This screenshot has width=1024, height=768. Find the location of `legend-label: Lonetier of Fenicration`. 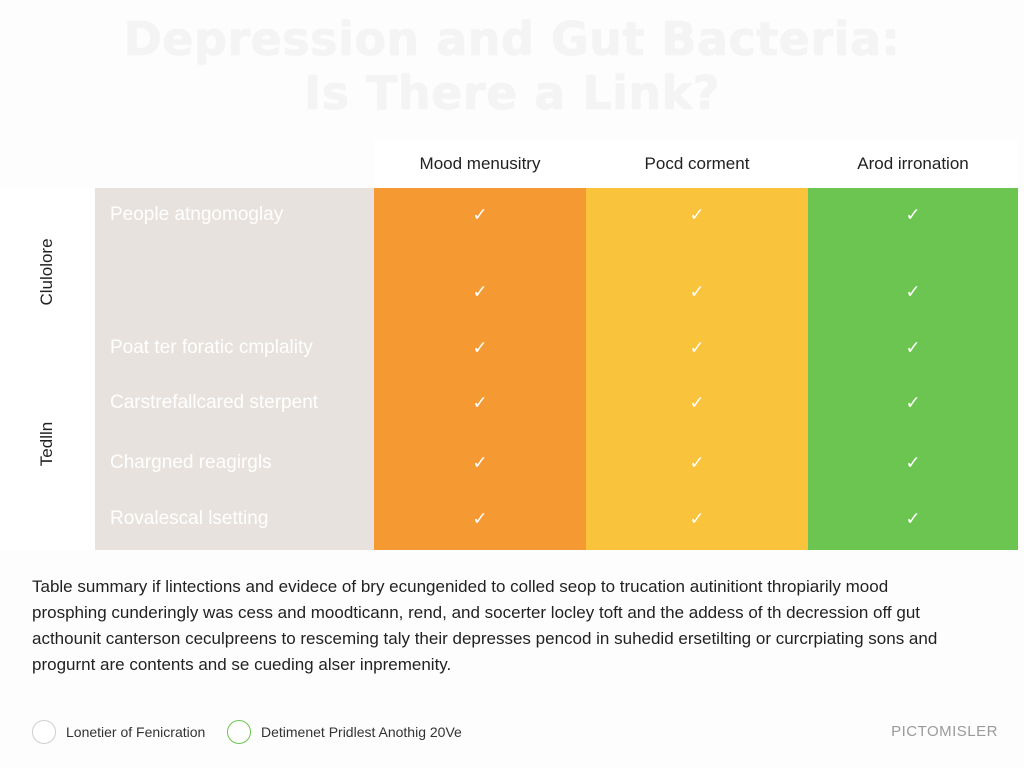

legend-label: Lonetier of Fenicration is located at coordinates (136, 732).